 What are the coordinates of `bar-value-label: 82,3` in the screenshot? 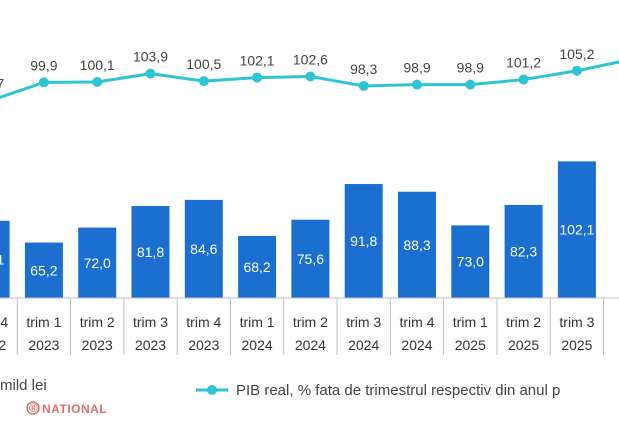 It's located at (523, 251).